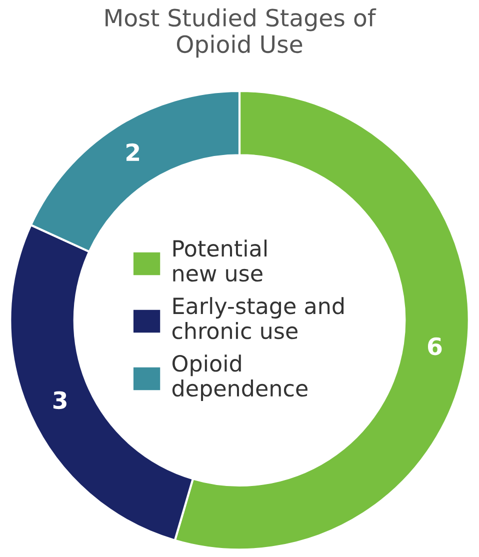 This screenshot has height=557, width=479. Describe the element at coordinates (435, 346) in the screenshot. I see `data-label: 6` at that location.